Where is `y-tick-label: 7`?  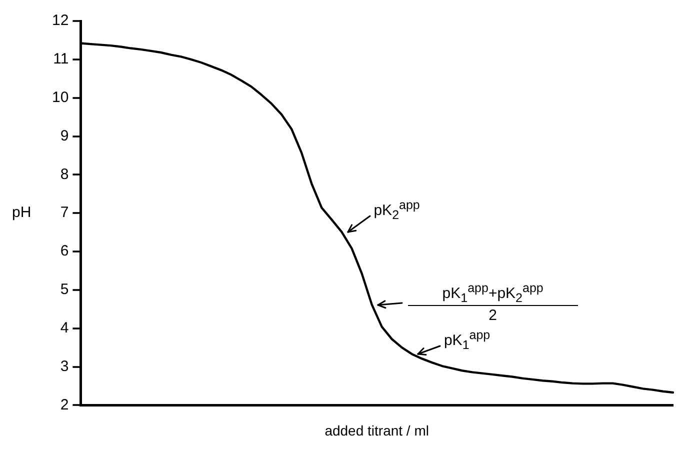 y-tick-label: 7 is located at coordinates (64, 213).